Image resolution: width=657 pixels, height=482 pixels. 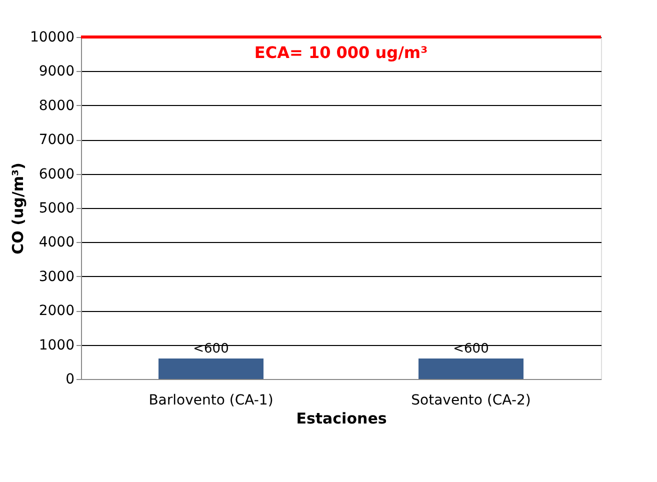 I want to click on ref-line-label: ECA= 10 000 ug/m³, so click(x=341, y=52).